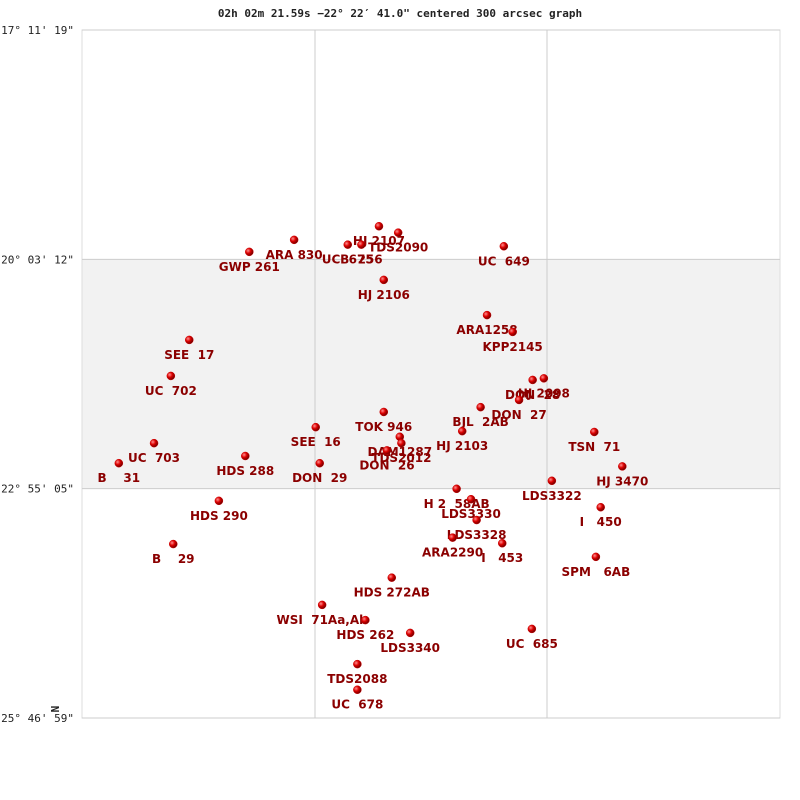 The width and height of the screenshot is (800, 800). I want to click on star-label: LDS3340, so click(410, 648).